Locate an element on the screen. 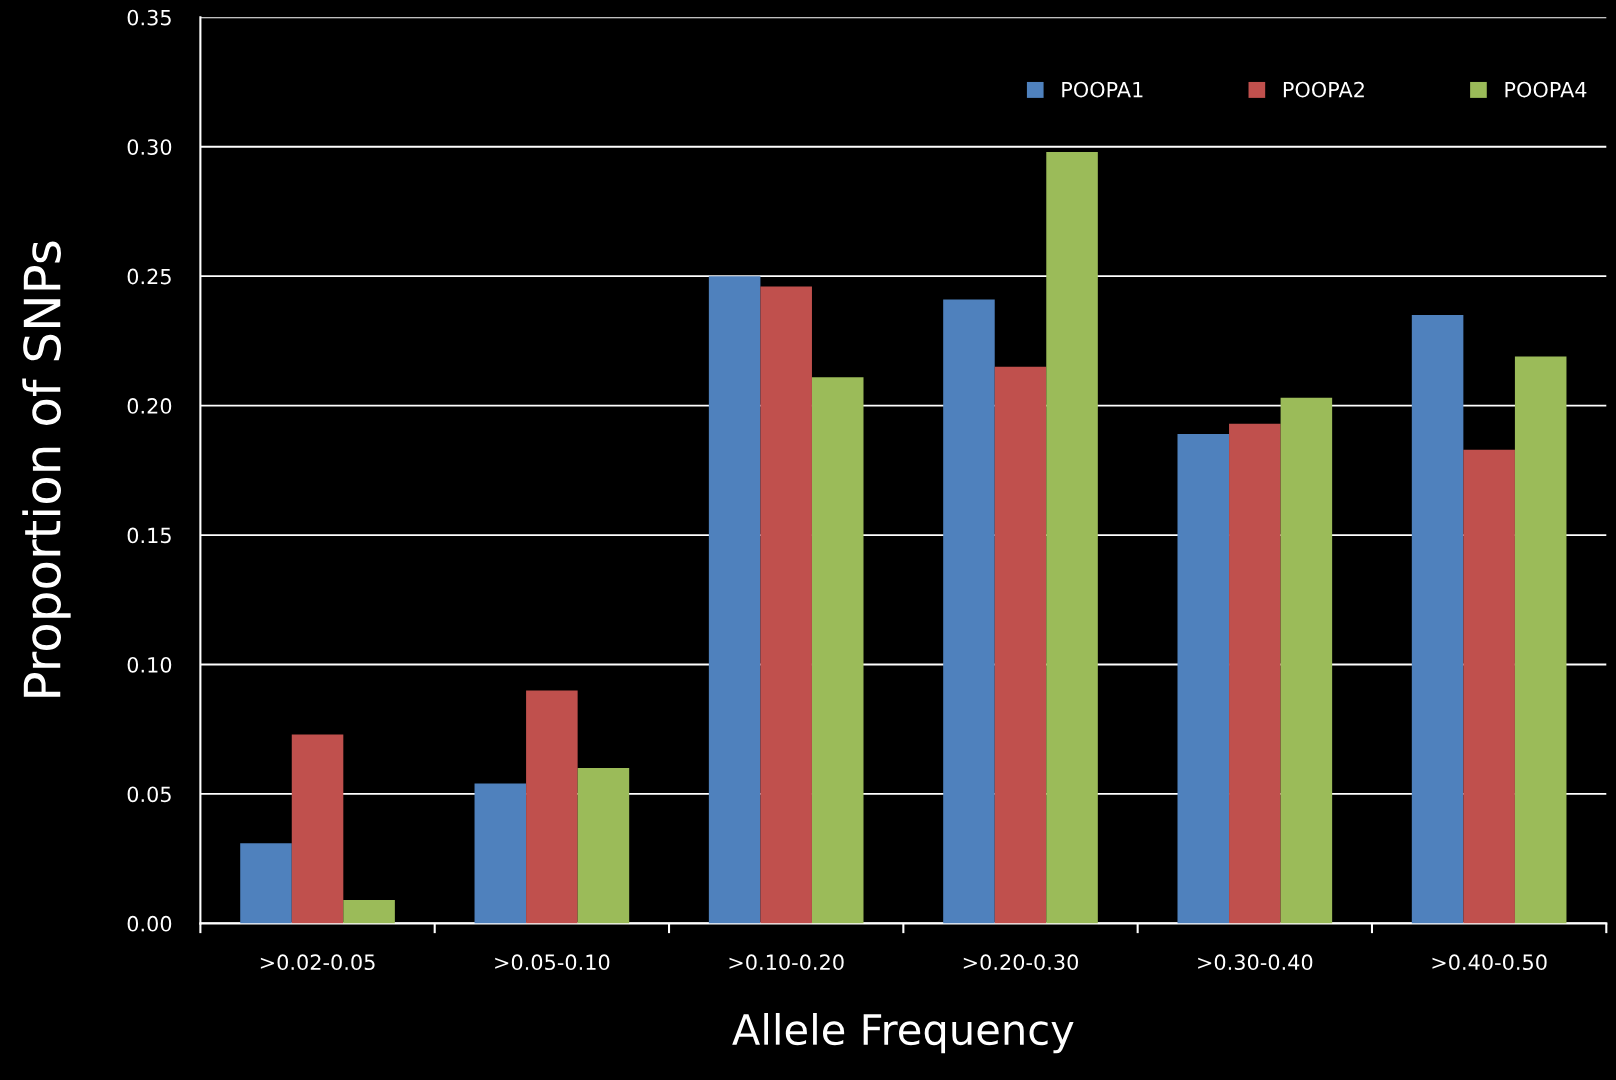  y-tick-label: 0.35 is located at coordinates (149, 17).